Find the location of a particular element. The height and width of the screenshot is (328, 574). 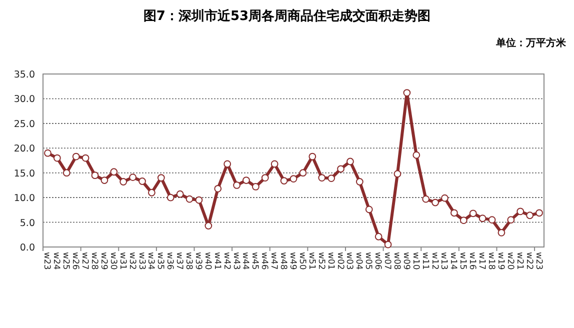

x-tick-label: w45 is located at coordinates (255, 261).